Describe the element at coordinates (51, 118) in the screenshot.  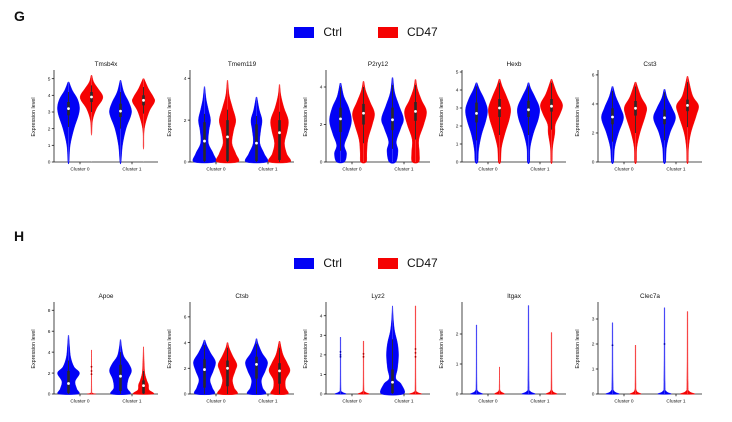
I see `y-axis: 0 1 2 3 4 5` at that location.